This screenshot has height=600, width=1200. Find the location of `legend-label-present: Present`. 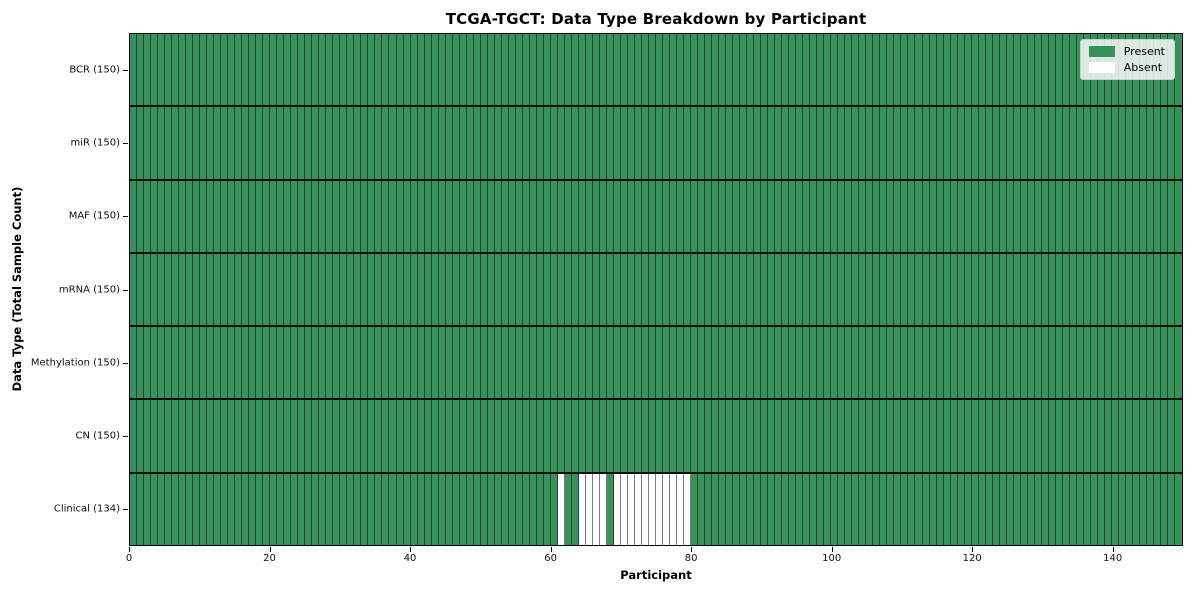

legend-label-present: Present is located at coordinates (1144, 51).